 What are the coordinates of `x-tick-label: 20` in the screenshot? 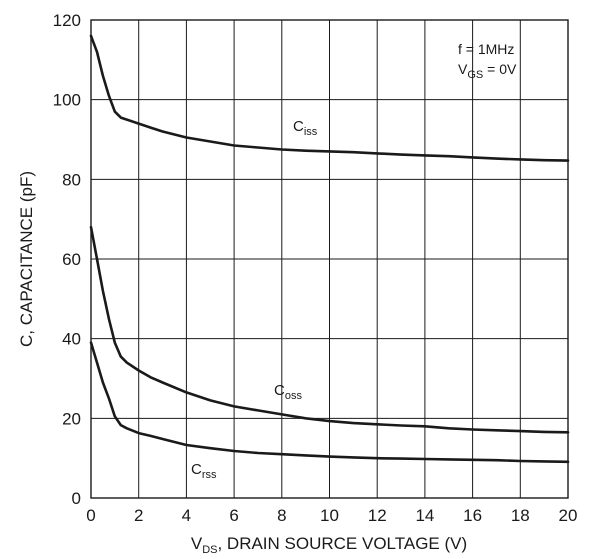 It's located at (568, 515).